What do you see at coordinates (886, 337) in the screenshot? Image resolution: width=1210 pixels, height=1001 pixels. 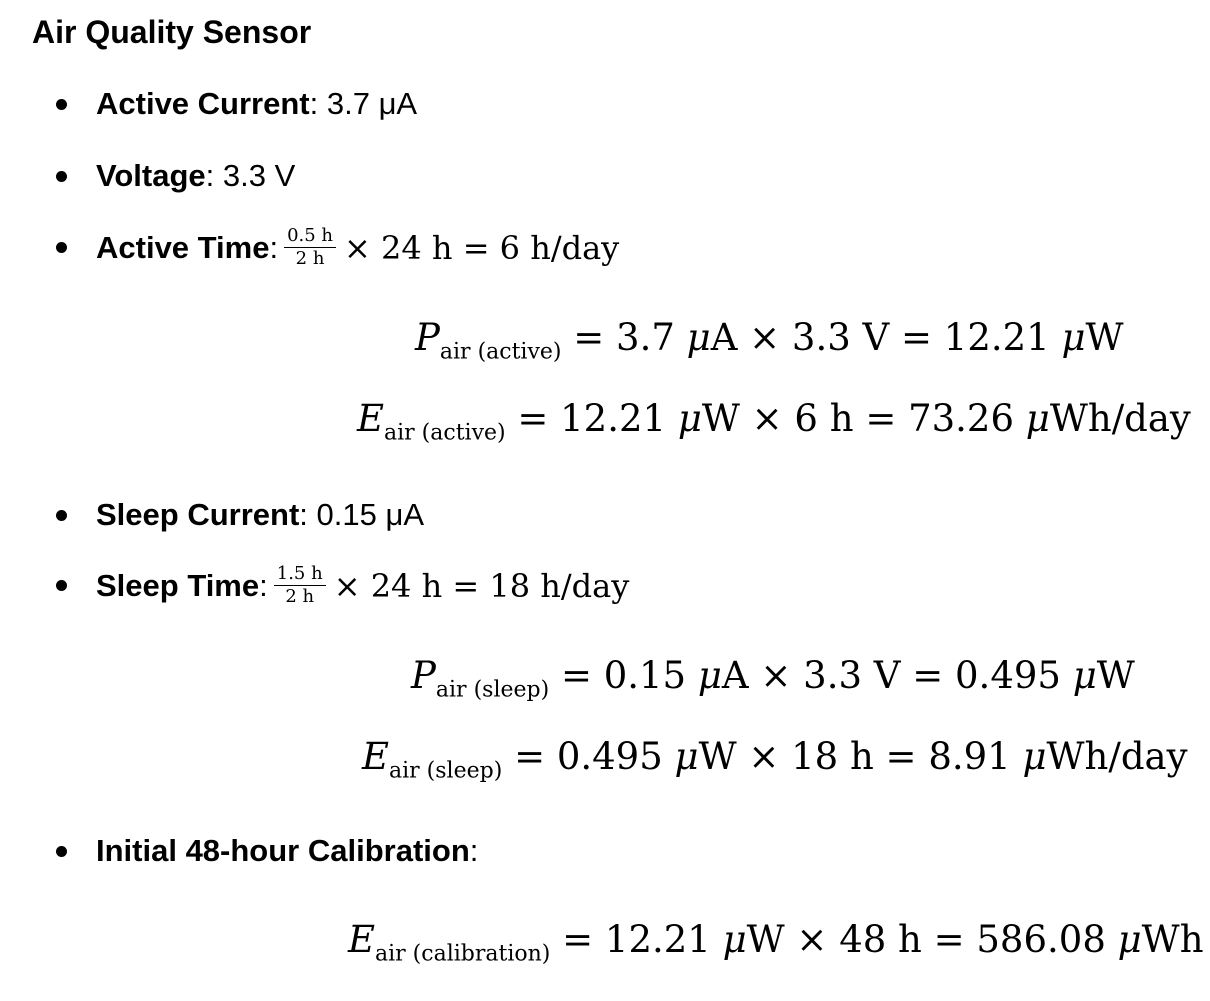 I see `equation-rhs: A × 3.3 V = 12.21` at bounding box center [886, 337].